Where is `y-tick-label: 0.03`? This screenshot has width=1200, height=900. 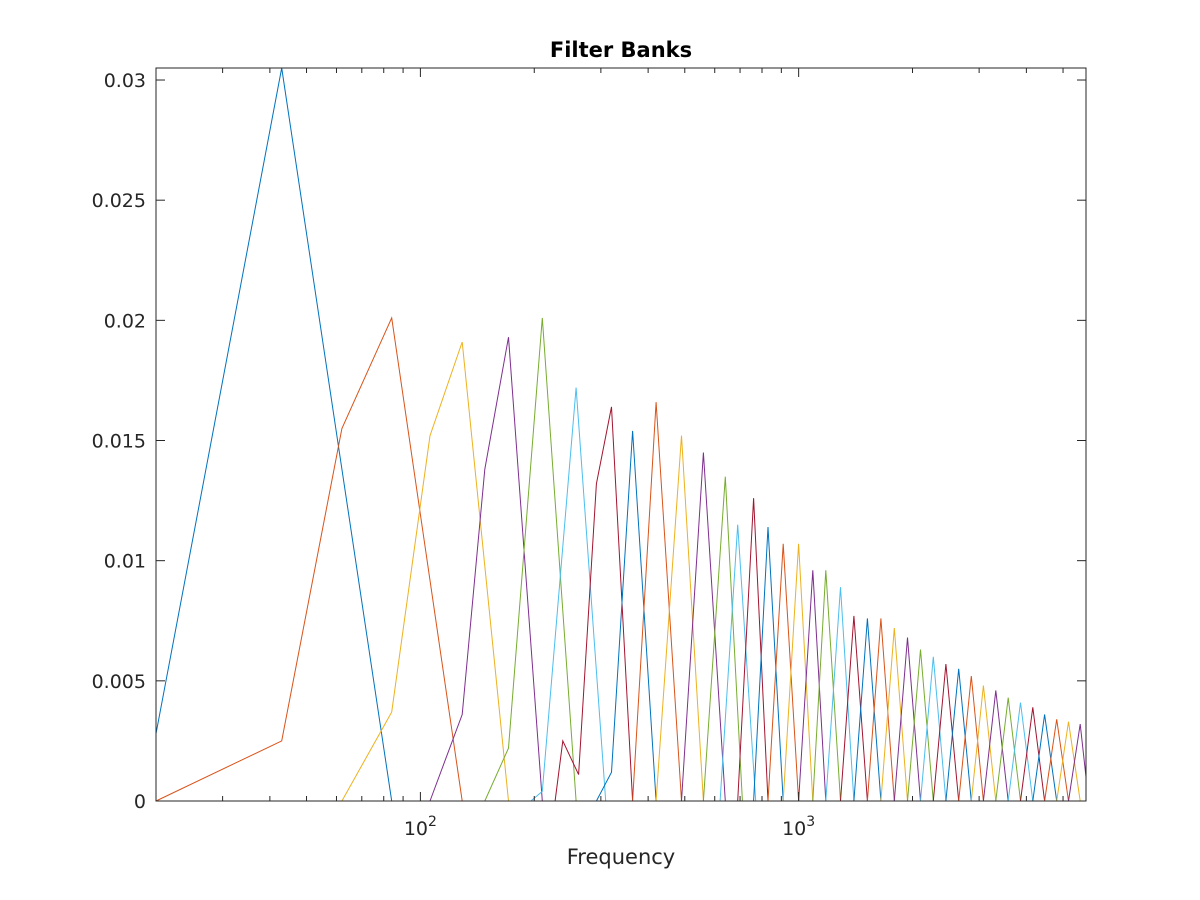
y-tick-label: 0.03 is located at coordinates (125, 81).